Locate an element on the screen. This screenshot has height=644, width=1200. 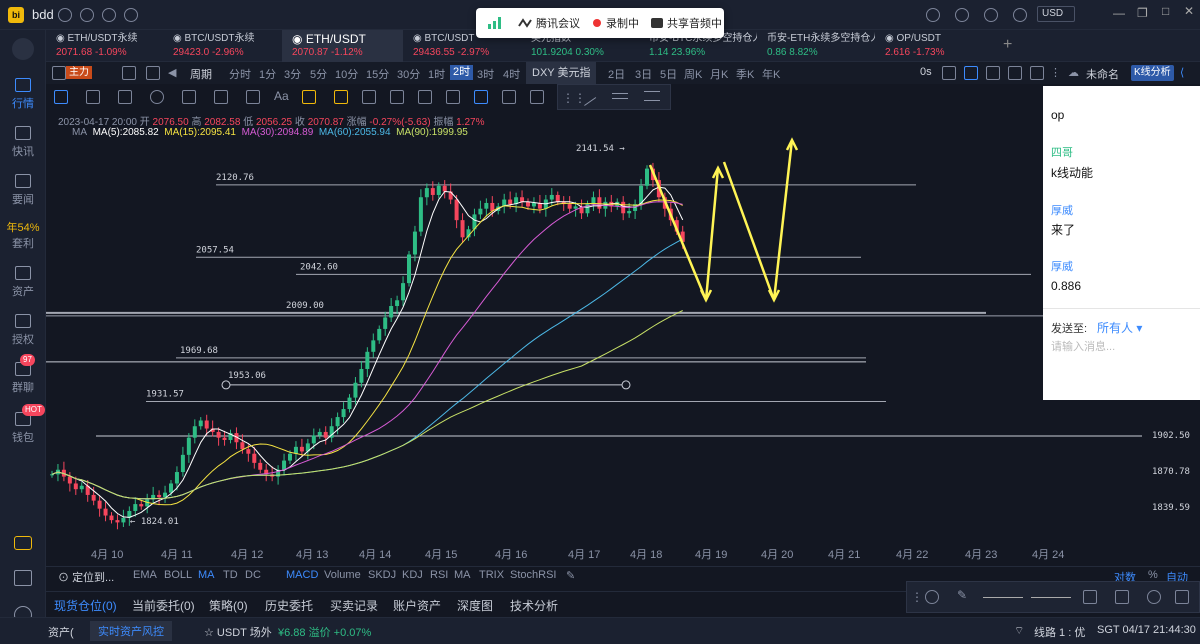
tf-2h: 2时 is located at coordinates (462, 72).